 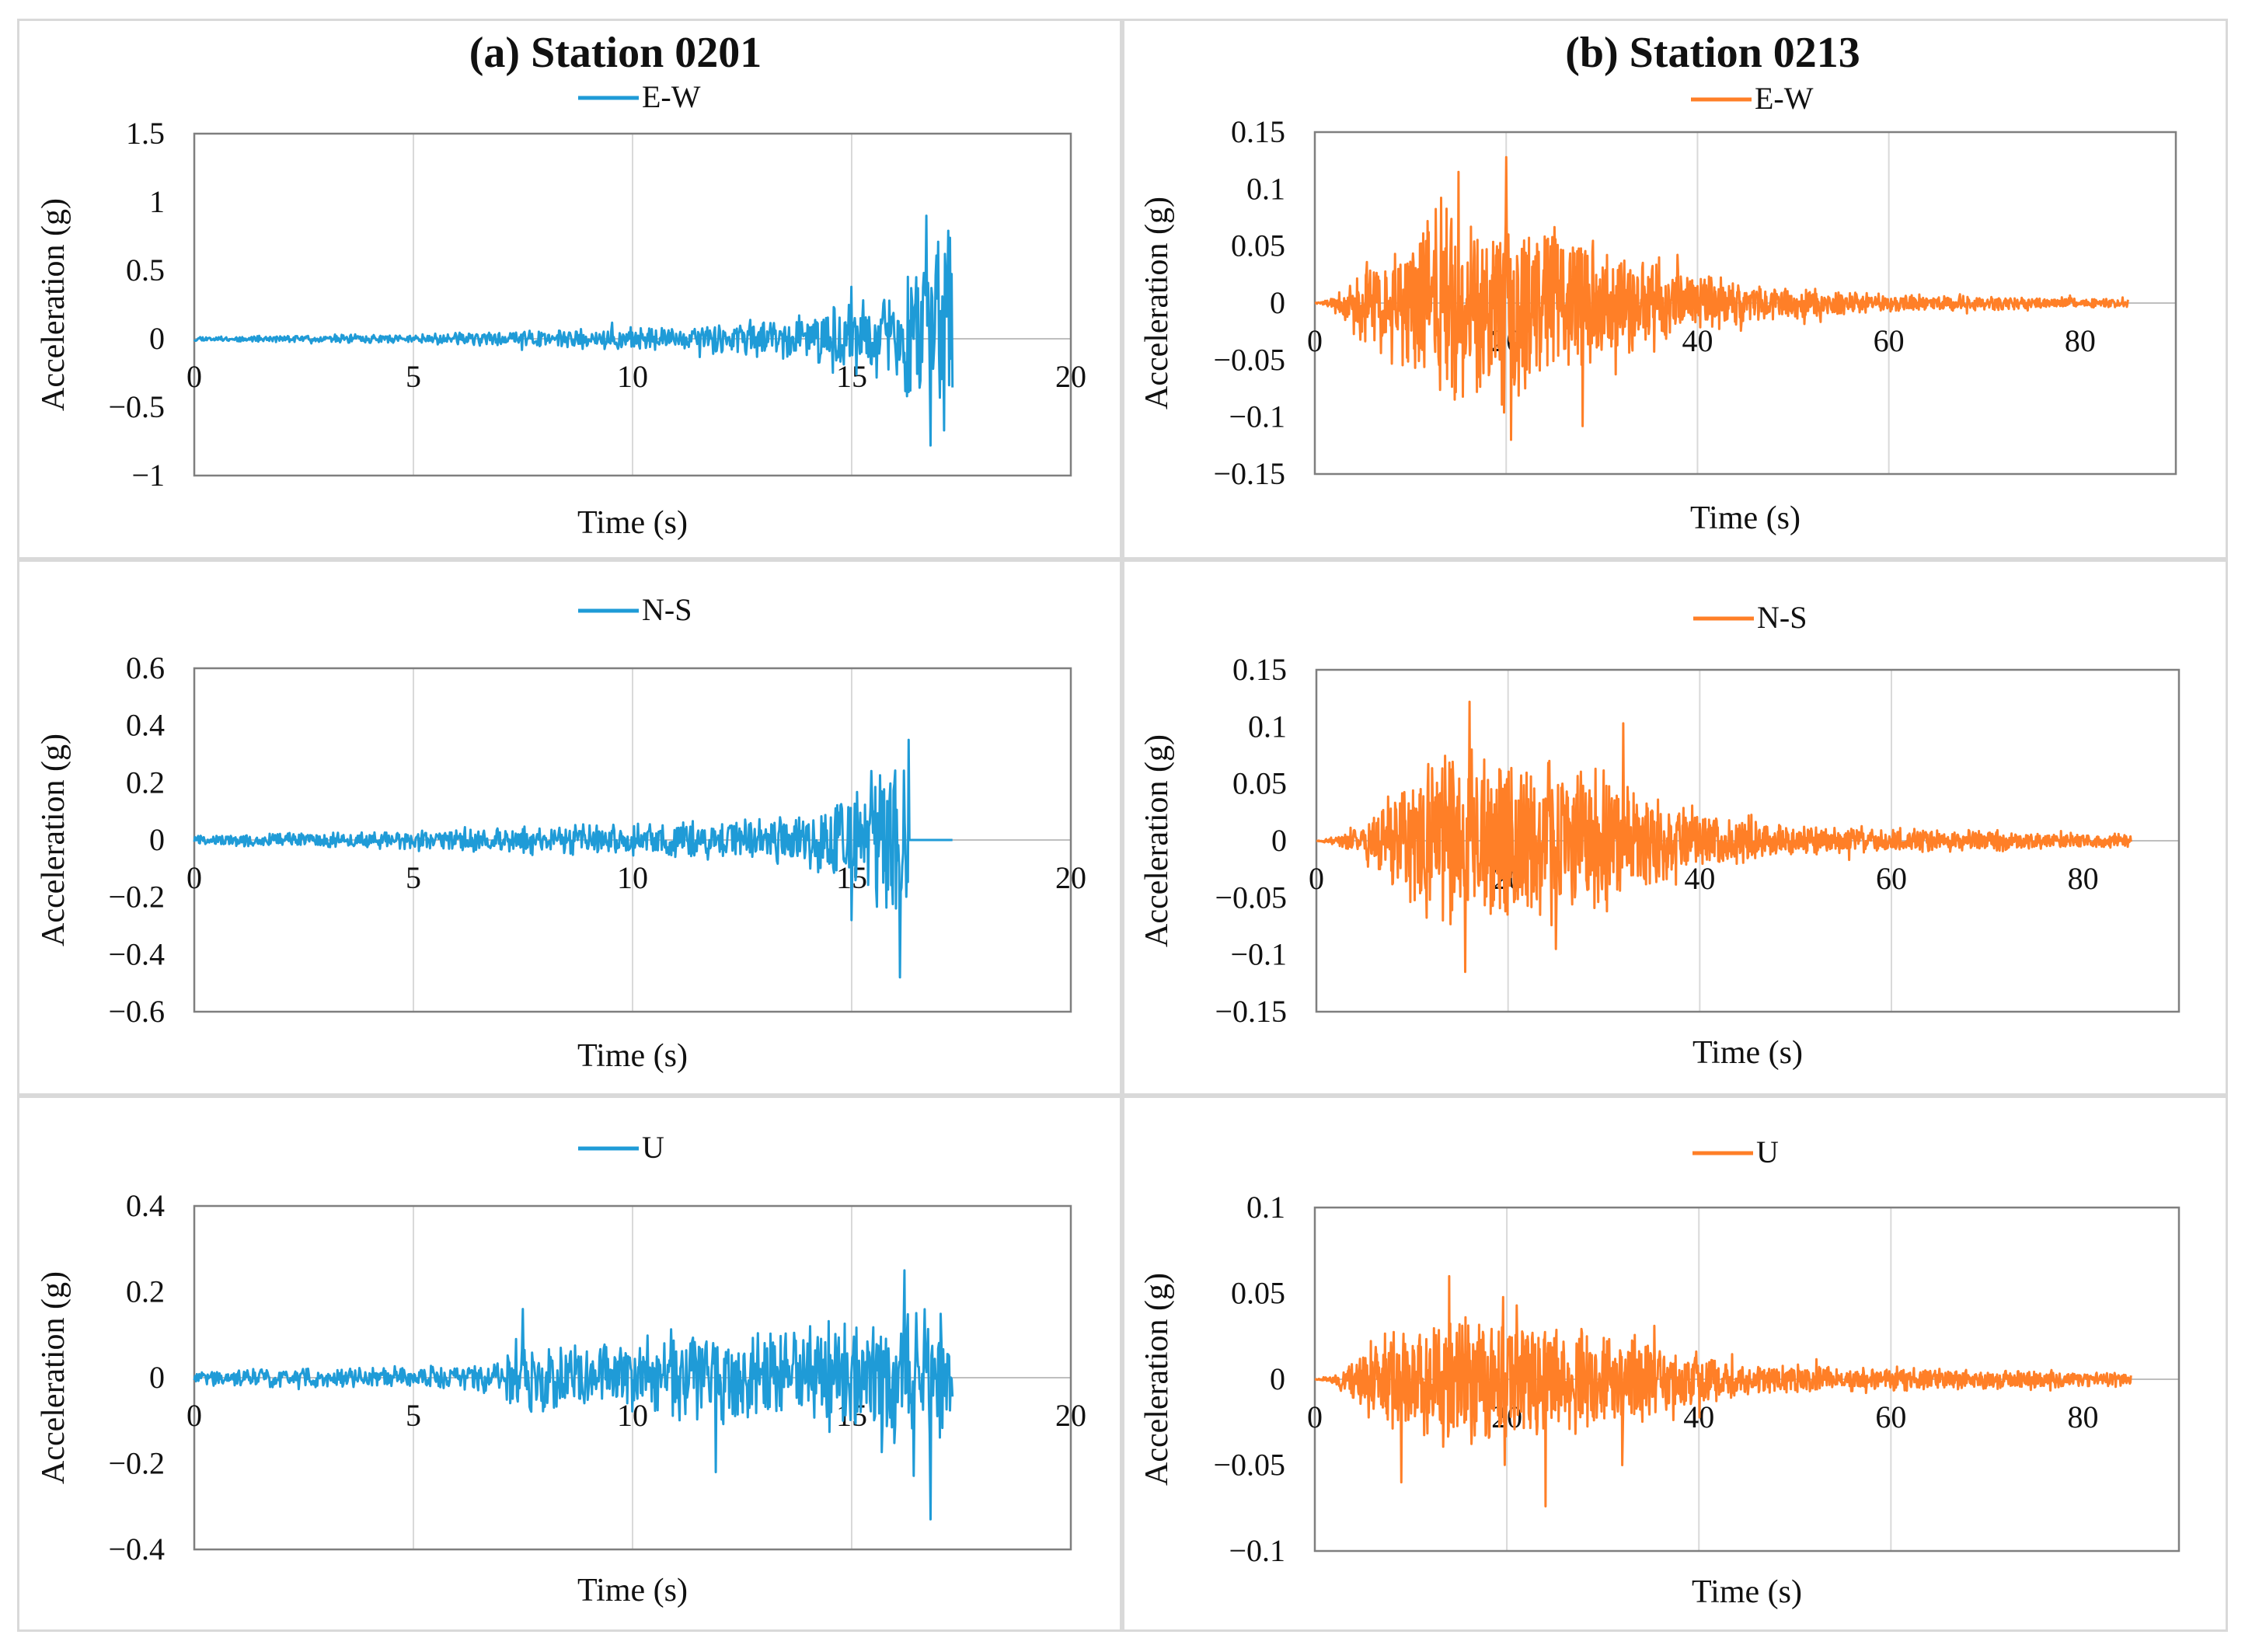 I want to click on y-tick-label: −1, so click(x=148, y=475).